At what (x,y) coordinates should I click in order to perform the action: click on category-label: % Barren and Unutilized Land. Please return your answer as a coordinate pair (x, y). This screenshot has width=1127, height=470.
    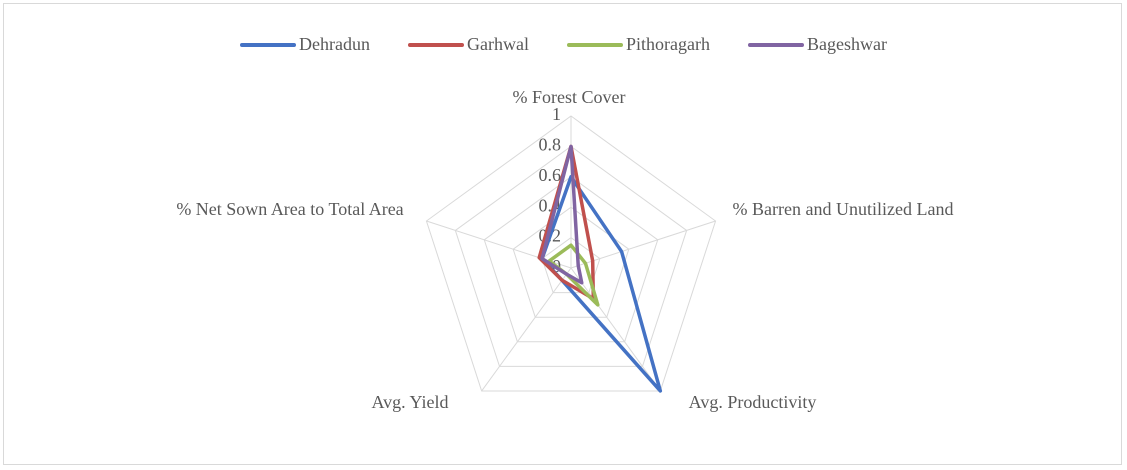
    Looking at the image, I should click on (843, 209).